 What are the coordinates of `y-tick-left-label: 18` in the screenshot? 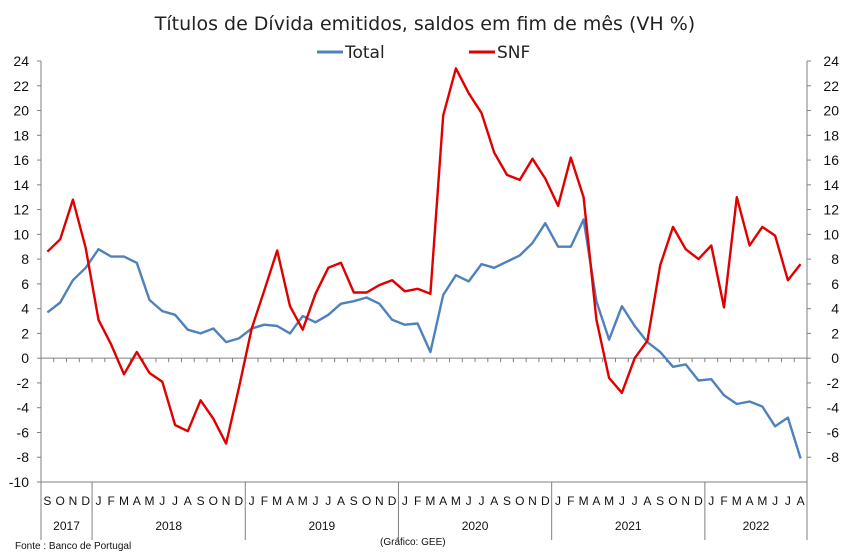 It's located at (21, 135).